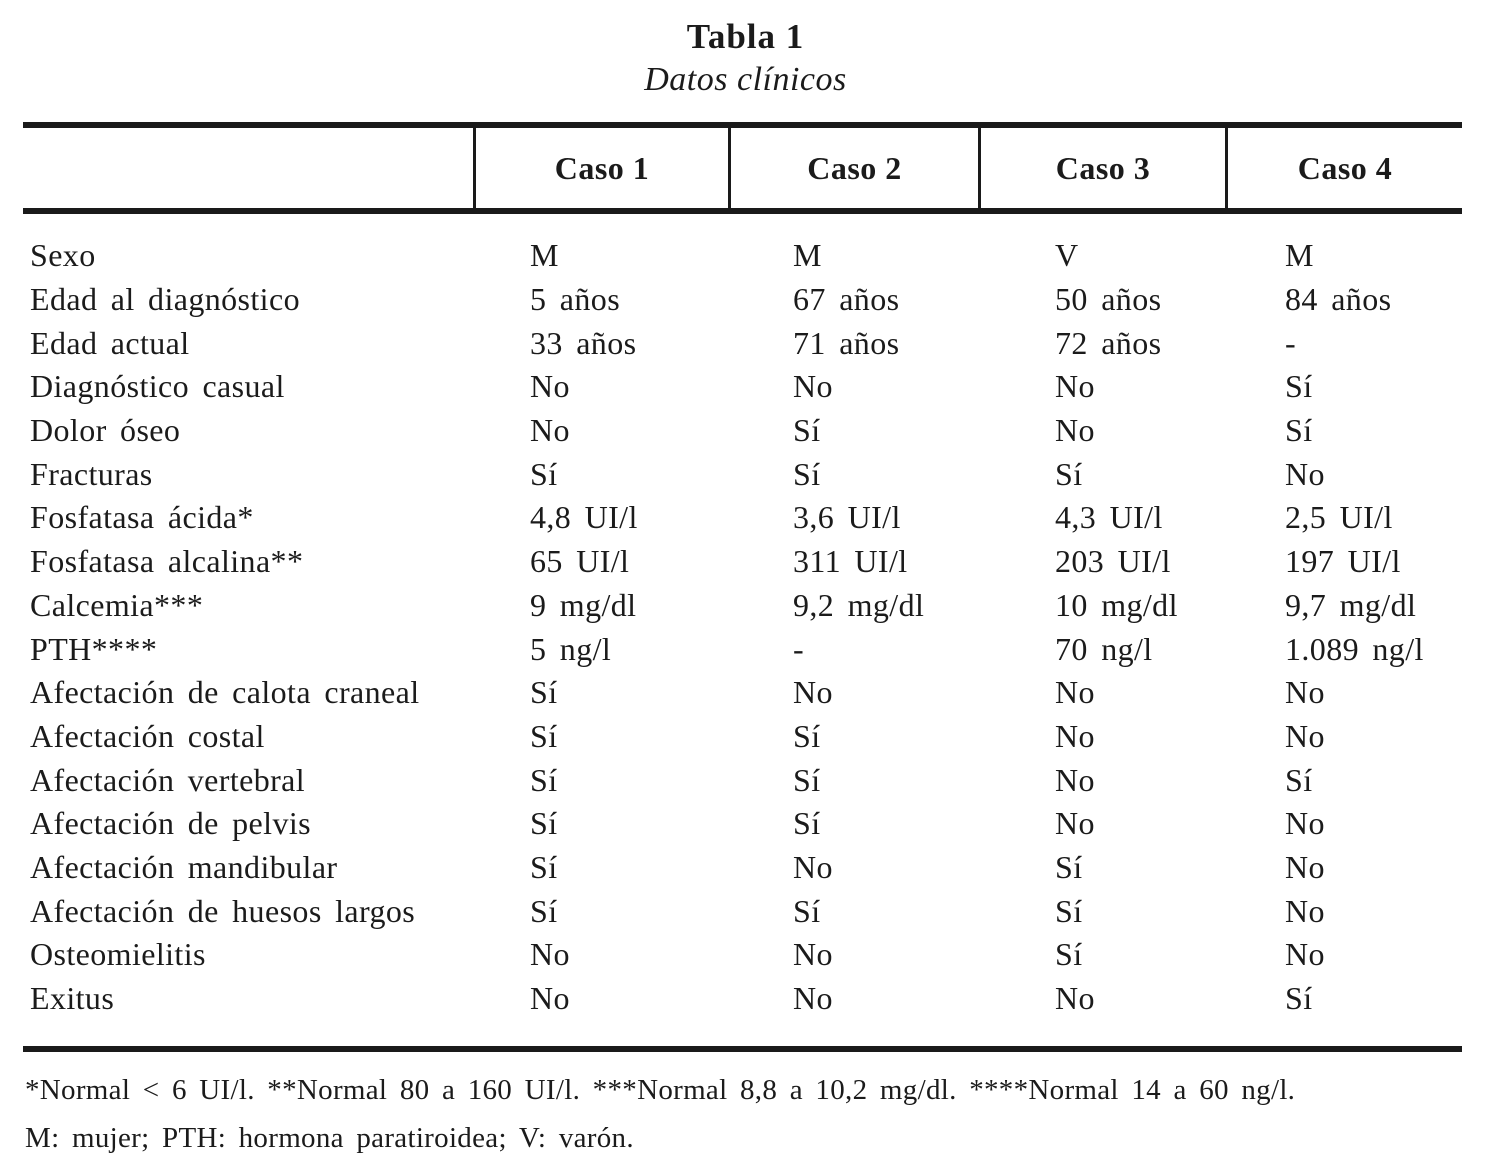  Describe the element at coordinates (544, 255) in the screenshot. I see `table-cell-caso-1: M` at that location.